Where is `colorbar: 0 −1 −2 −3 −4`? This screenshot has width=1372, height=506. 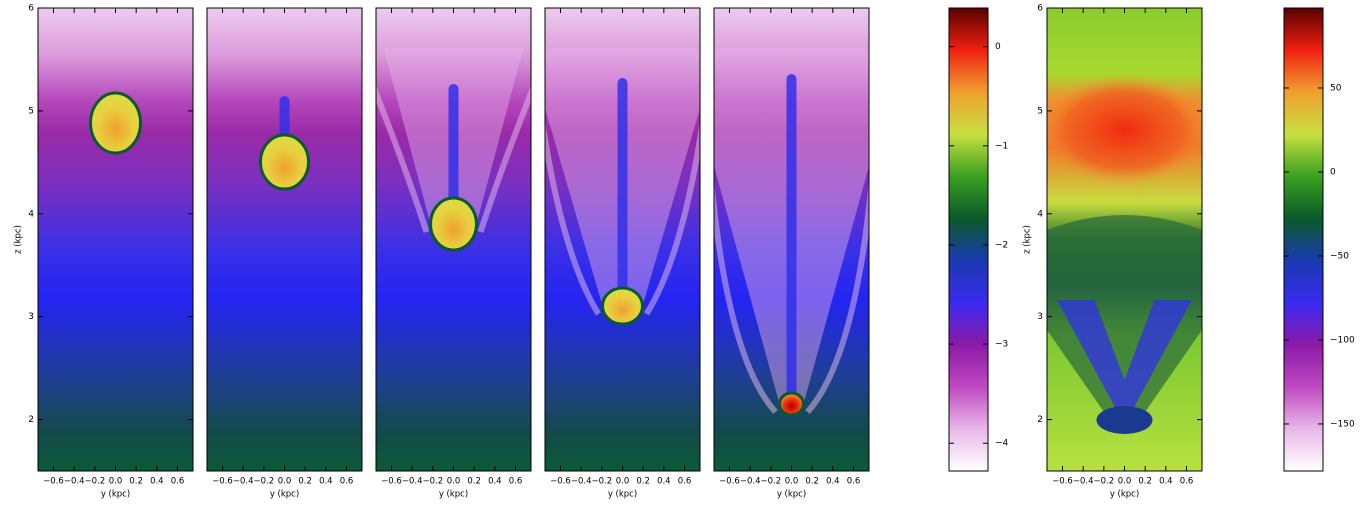 colorbar: 0 −1 −2 −3 −4 is located at coordinates (978, 239).